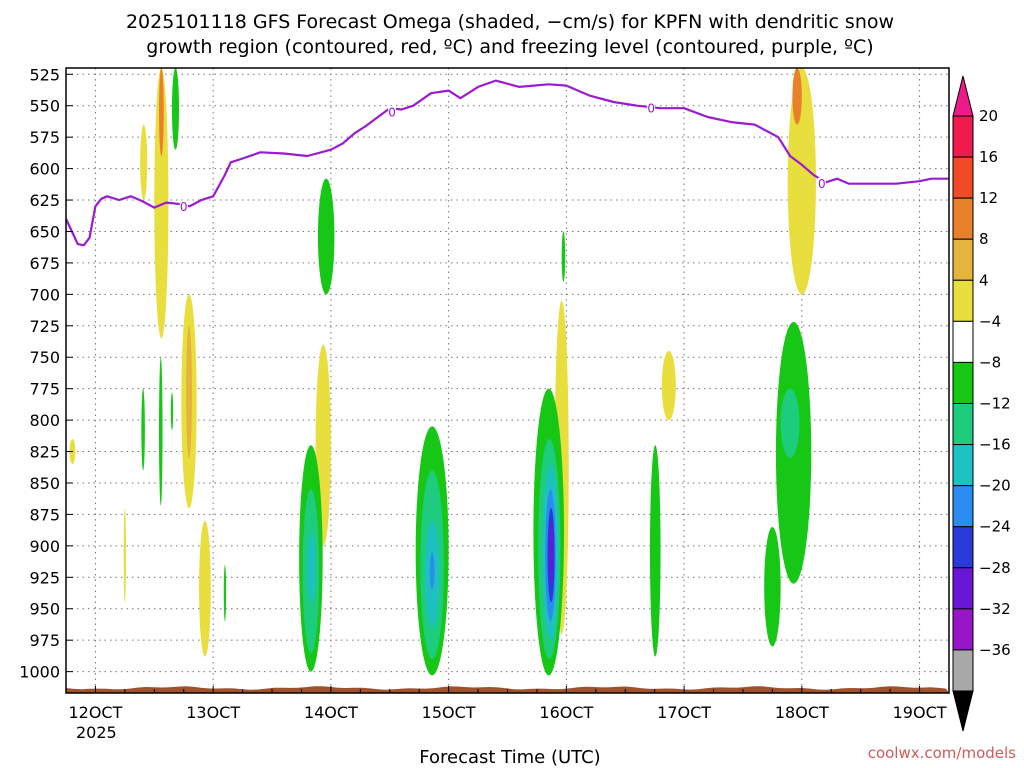 The width and height of the screenshot is (1024, 768). I want to click on colorbar-label: 16, so click(988, 157).